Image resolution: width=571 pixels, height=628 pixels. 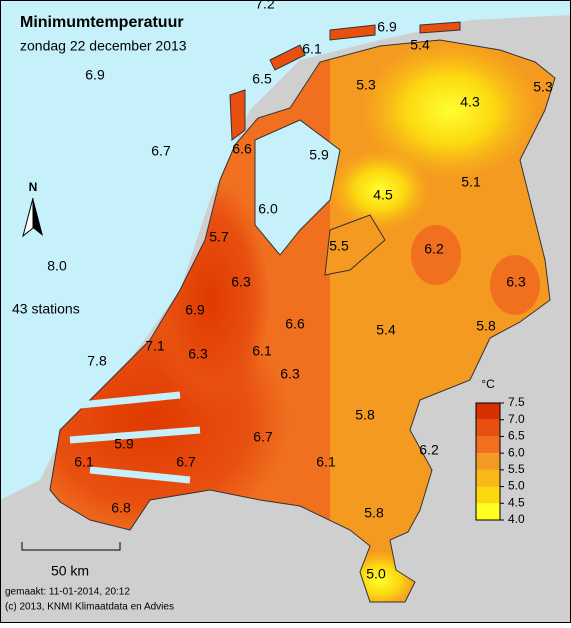 I want to click on station-value: 5.7, so click(x=219, y=237).